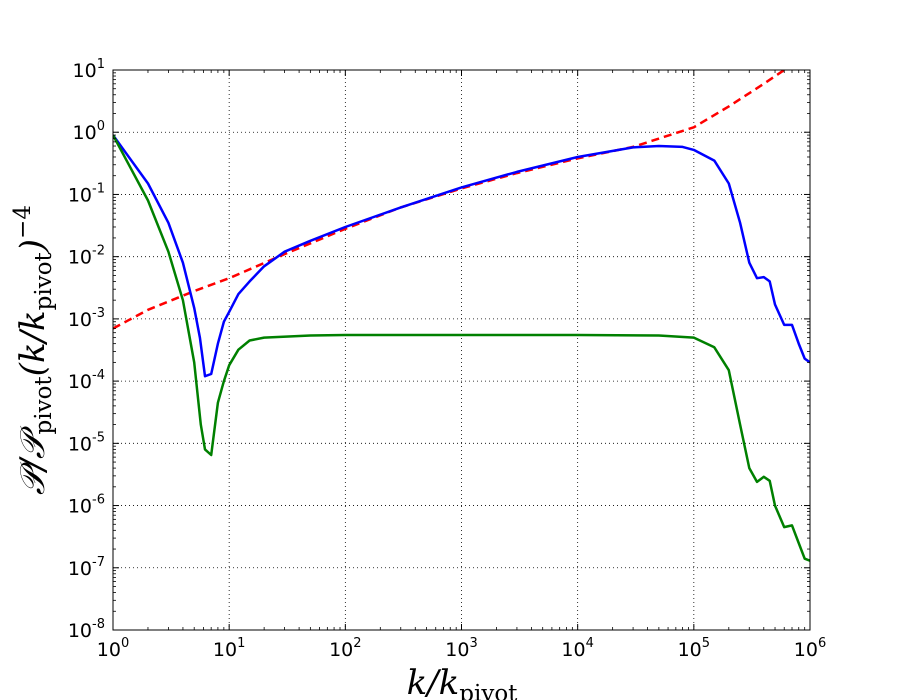 Image resolution: width=900 pixels, height=700 pixels. I want to click on y-tick-exponent: -5, so click(98, 437).